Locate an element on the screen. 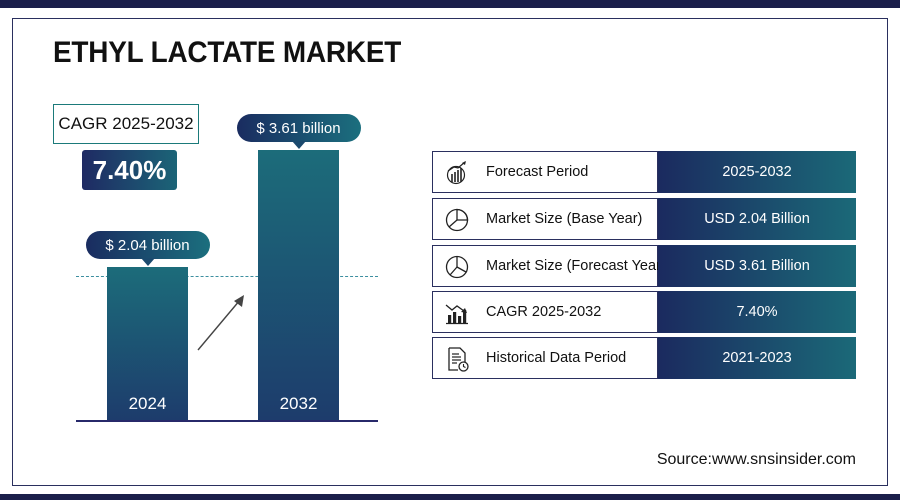 The width and height of the screenshot is (900, 500). row-label-cell: Market Size (Forecast Year) is located at coordinates (549, 266).